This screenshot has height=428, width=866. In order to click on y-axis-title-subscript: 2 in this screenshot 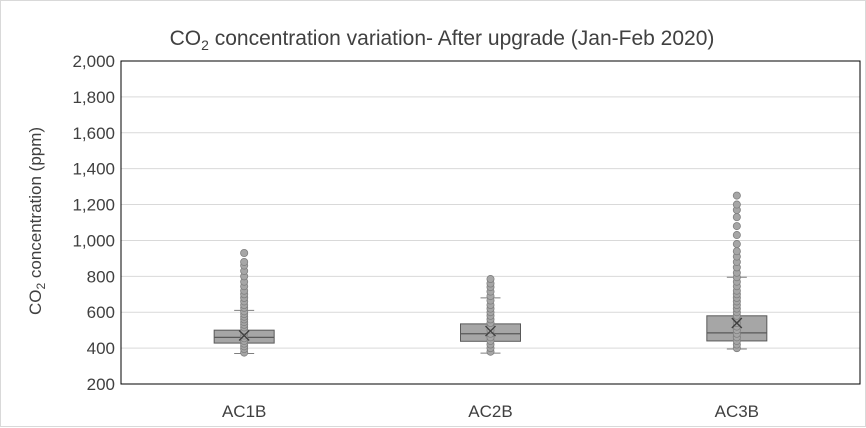, I will do `click(41, 286)`.